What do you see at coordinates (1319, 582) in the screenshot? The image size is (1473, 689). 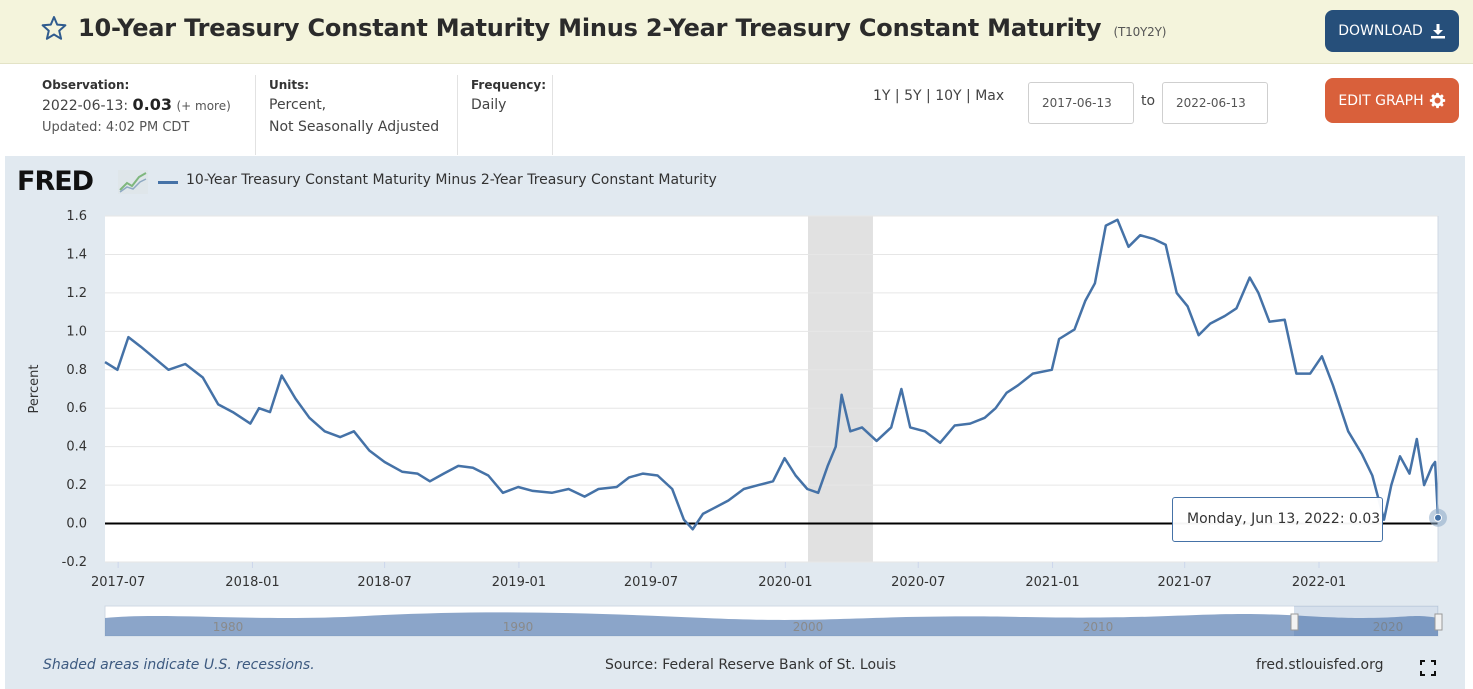 I see `x-tick-label: 2022-01` at bounding box center [1319, 582].